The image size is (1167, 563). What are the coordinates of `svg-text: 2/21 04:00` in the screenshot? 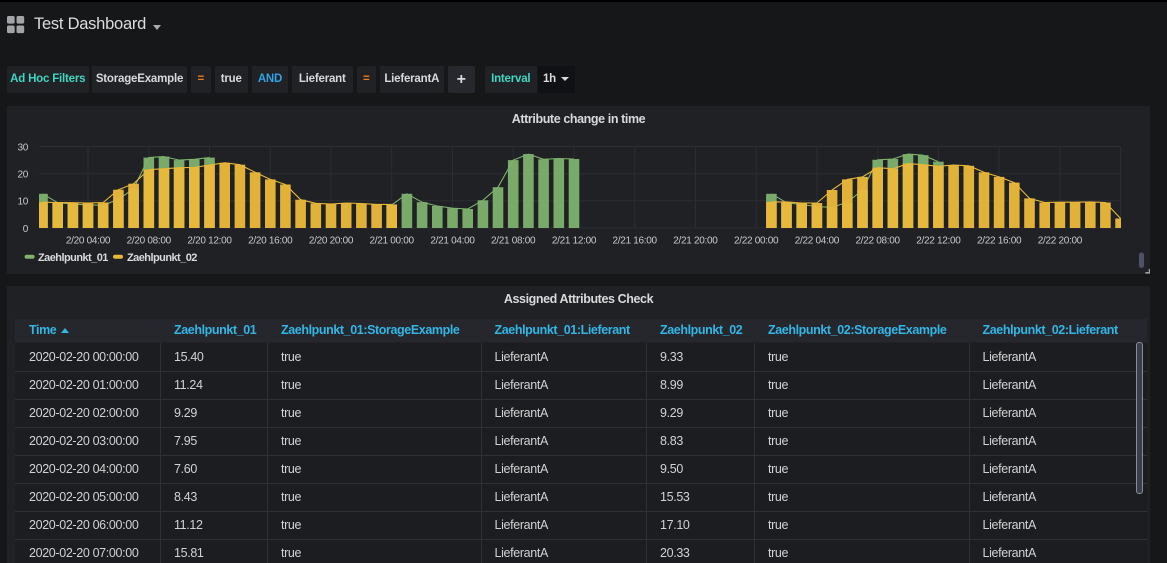 It's located at (452, 241).